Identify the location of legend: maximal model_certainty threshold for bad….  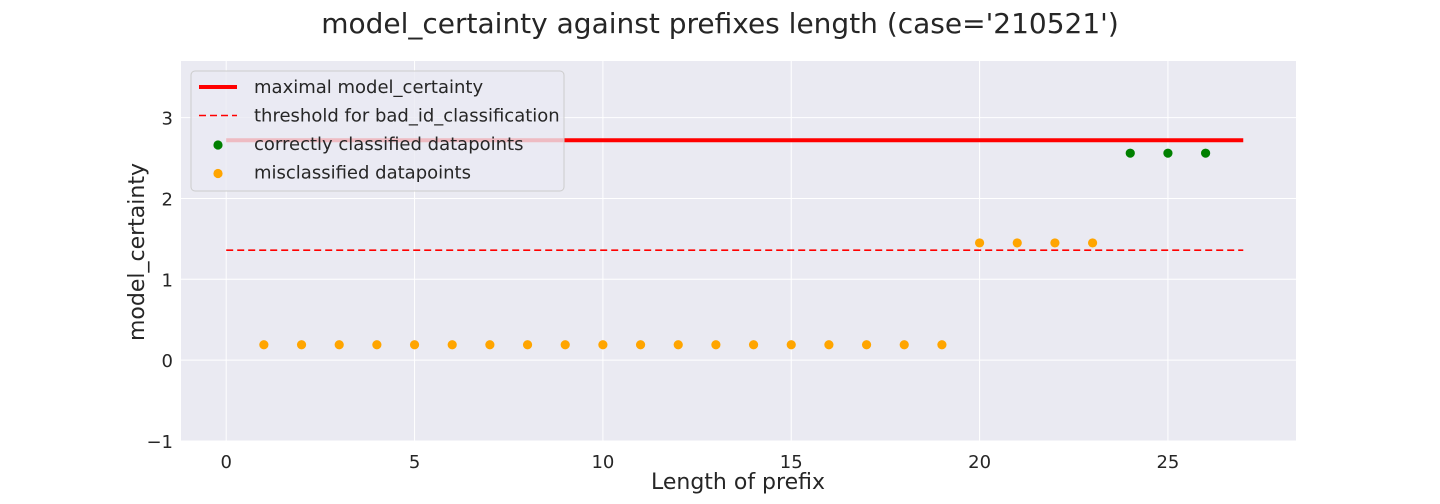
(377, 131).